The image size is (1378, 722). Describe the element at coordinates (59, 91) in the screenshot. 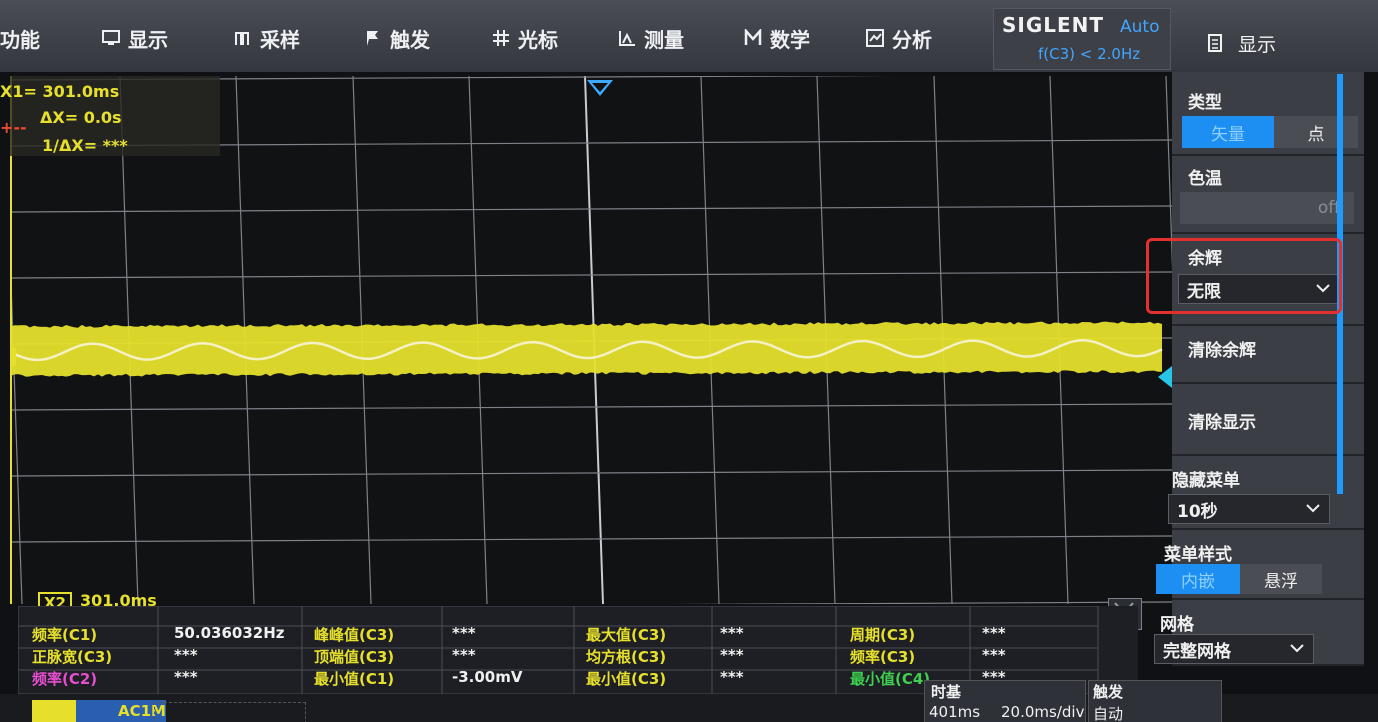

I see `cursor-x1-readout: X1= 301.0ms` at that location.